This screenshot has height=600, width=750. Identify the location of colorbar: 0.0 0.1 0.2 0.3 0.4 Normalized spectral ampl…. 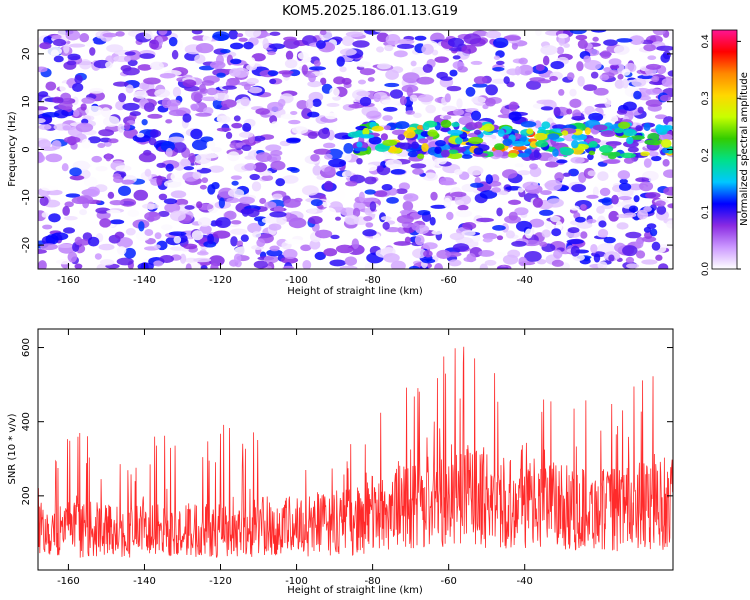
(725, 152).